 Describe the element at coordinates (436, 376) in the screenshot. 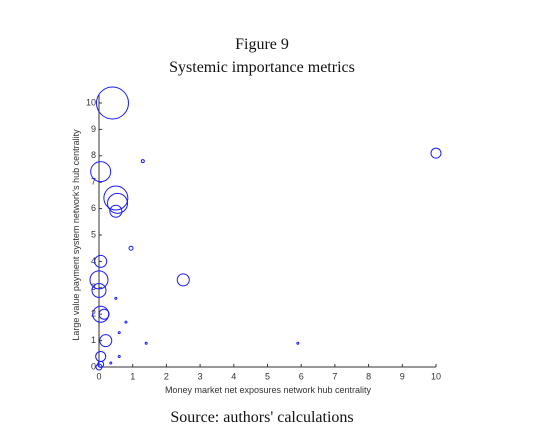

I see `x-tick-label: 10` at that location.